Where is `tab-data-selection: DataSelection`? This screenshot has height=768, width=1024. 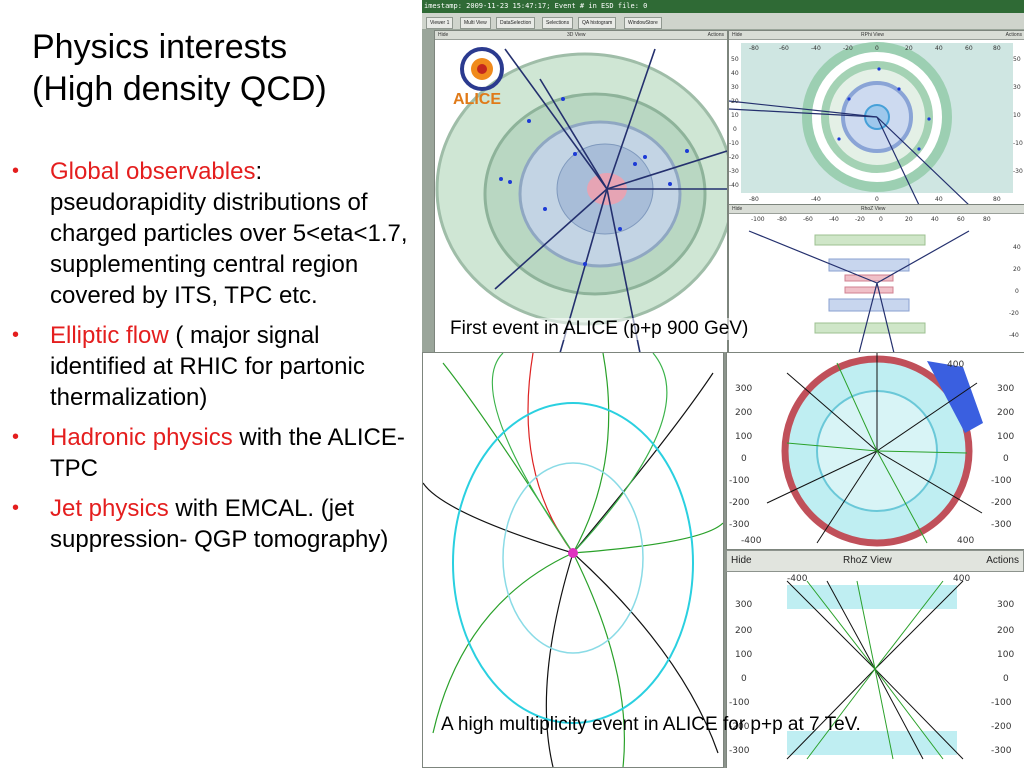
tab-data-selection: DataSelection is located at coordinates (516, 23).